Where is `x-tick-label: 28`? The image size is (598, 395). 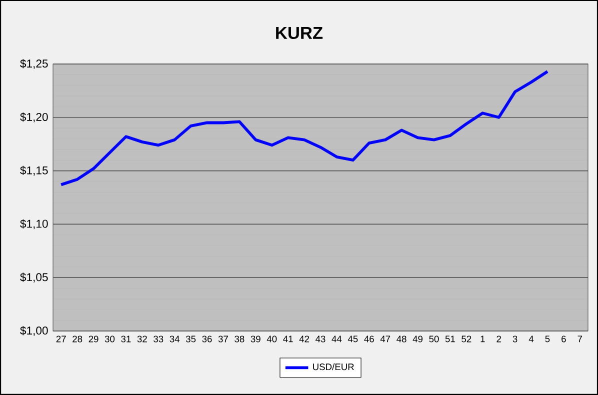
x-tick-label: 28 is located at coordinates (77, 339).